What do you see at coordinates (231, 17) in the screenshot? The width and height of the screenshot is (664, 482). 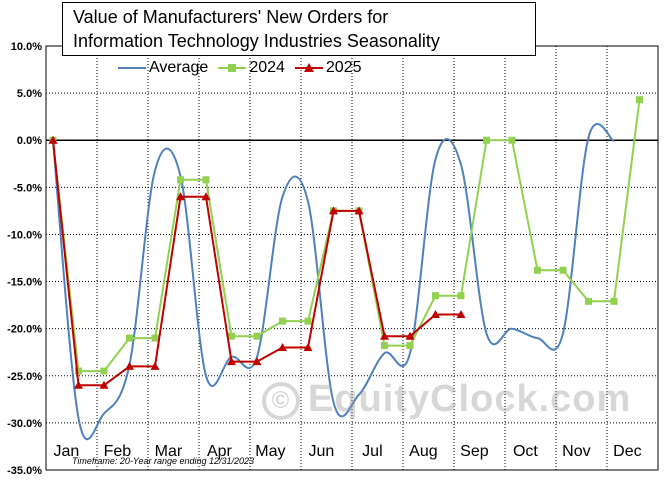 I see `chart-title-line-1: Value of Manufacturers' New Orders for` at bounding box center [231, 17].